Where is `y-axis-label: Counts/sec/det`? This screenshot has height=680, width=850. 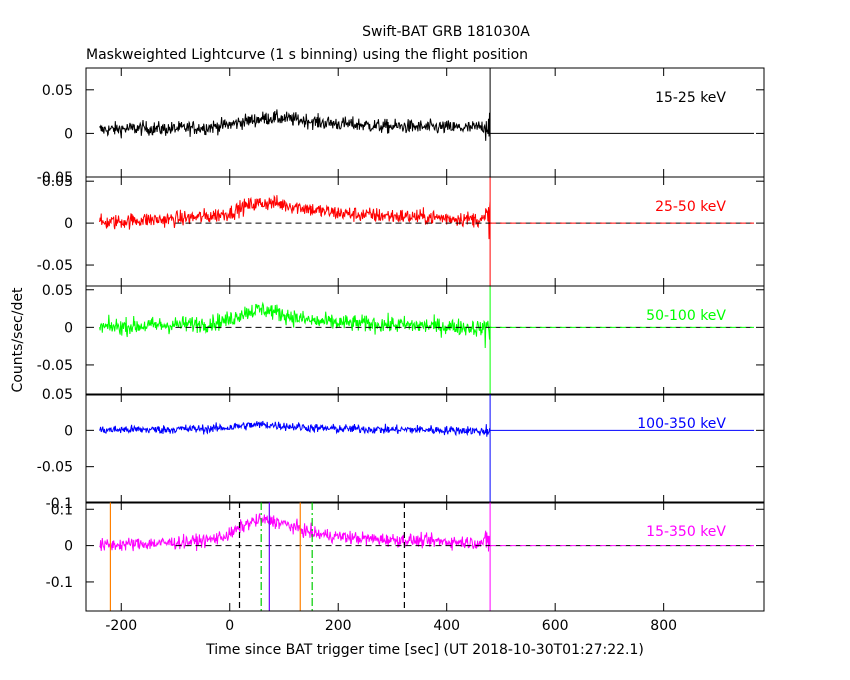 y-axis-label: Counts/sec/det is located at coordinates (18, 339).